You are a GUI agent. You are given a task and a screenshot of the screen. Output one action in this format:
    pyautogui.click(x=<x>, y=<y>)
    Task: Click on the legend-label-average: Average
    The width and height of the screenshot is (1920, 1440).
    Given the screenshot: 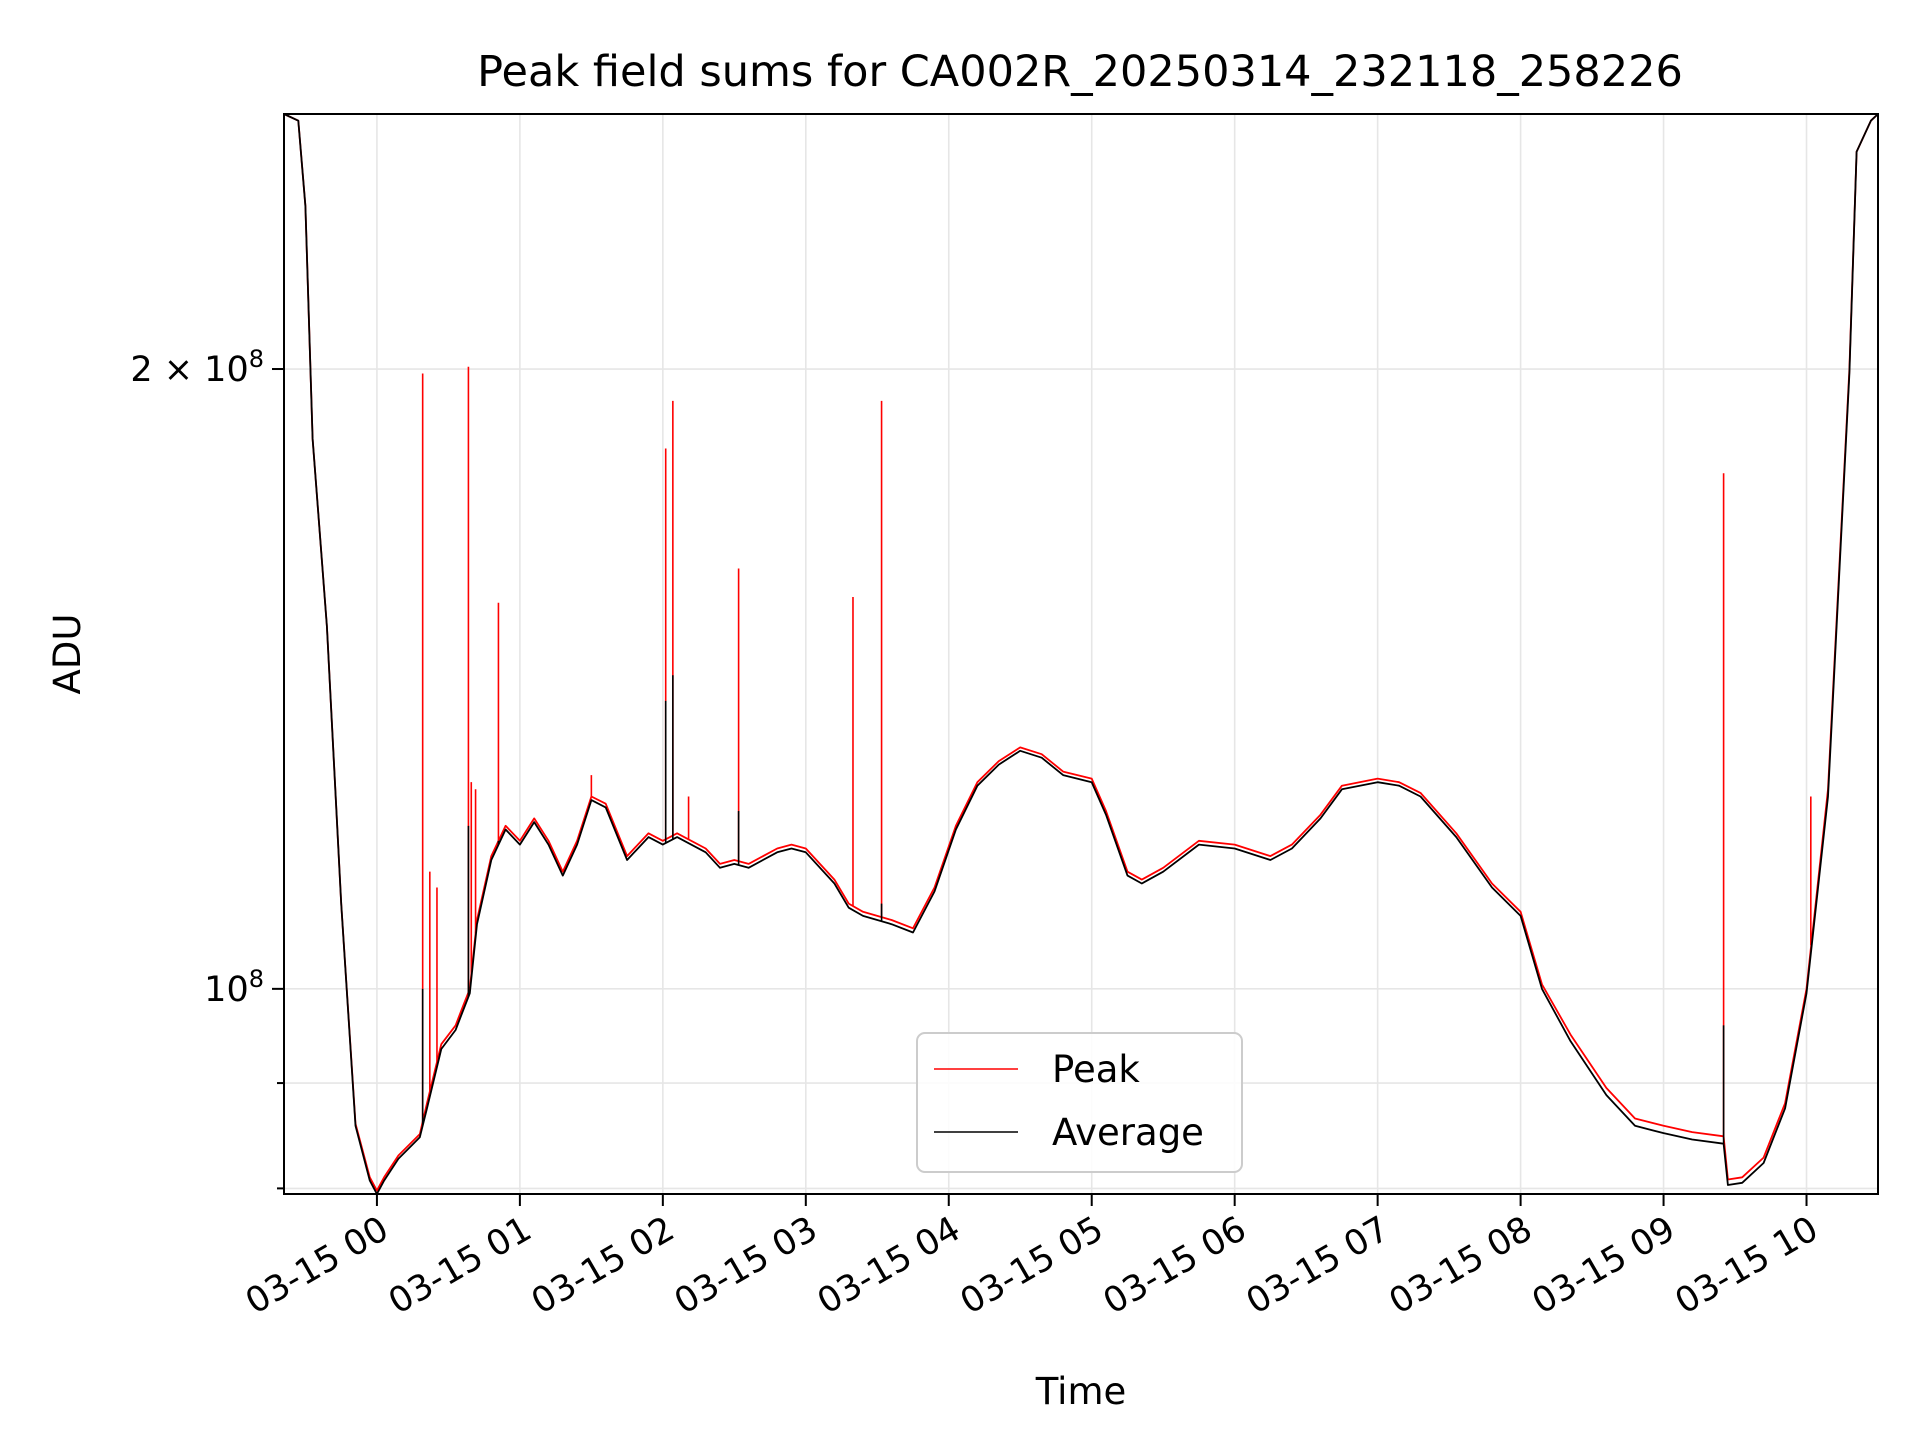 What is the action you would take?
    pyautogui.click(x=1128, y=1132)
    